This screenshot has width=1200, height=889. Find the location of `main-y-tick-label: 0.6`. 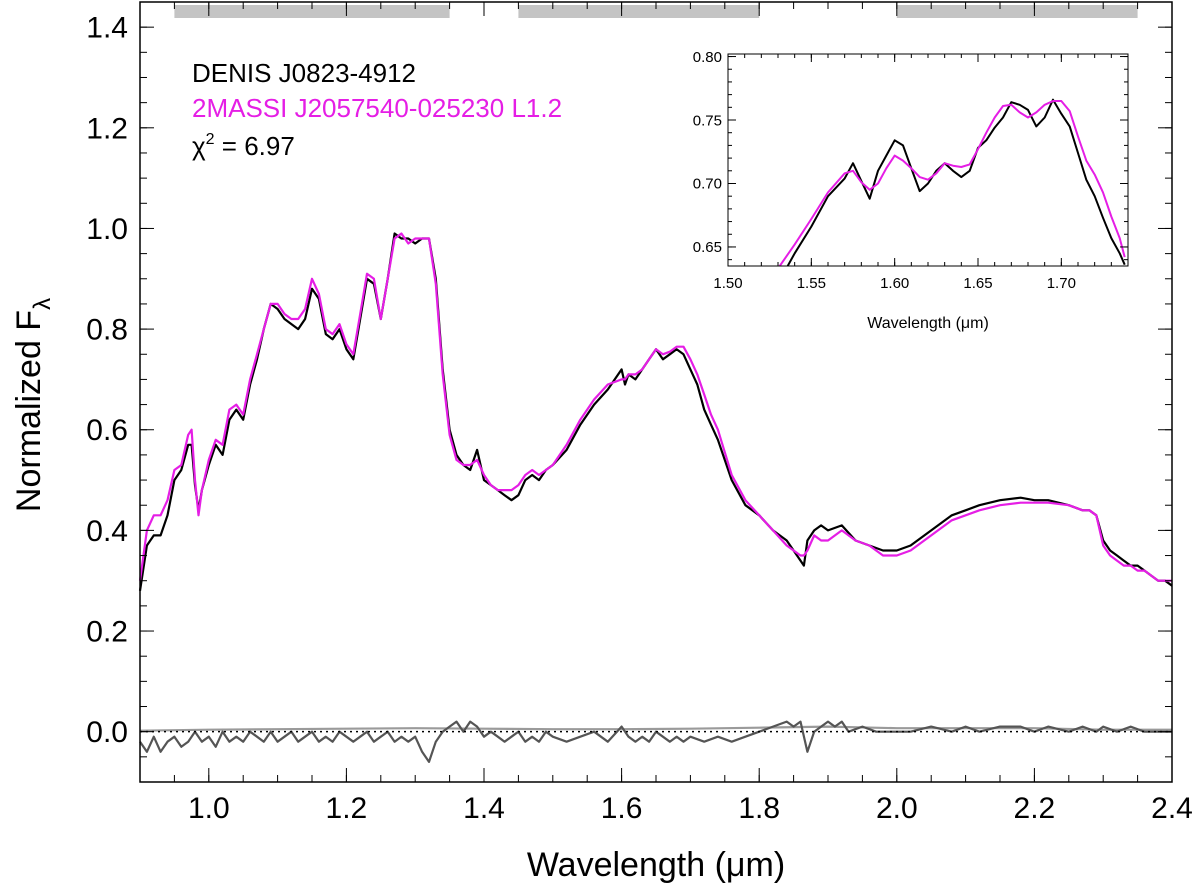

main-y-tick-label: 0.6 is located at coordinates (107, 430).